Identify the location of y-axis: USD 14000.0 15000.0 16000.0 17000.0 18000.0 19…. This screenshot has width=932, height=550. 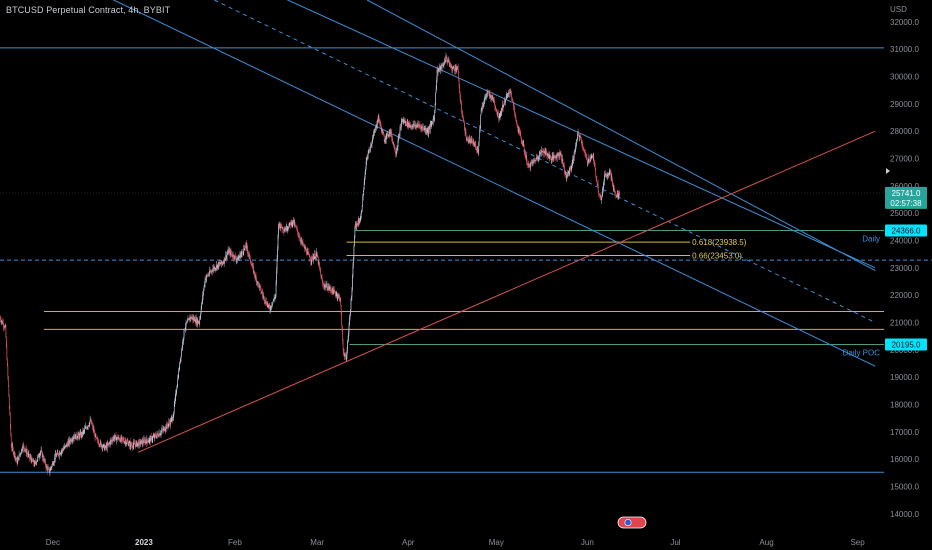
(904, 262).